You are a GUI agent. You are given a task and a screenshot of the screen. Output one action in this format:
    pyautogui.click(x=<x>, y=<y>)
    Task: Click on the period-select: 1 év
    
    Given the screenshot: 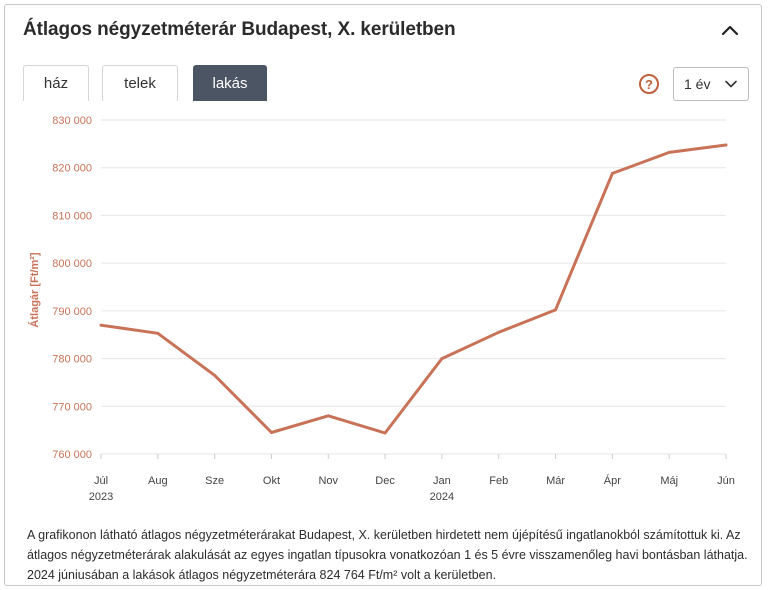 What is the action you would take?
    pyautogui.click(x=711, y=84)
    